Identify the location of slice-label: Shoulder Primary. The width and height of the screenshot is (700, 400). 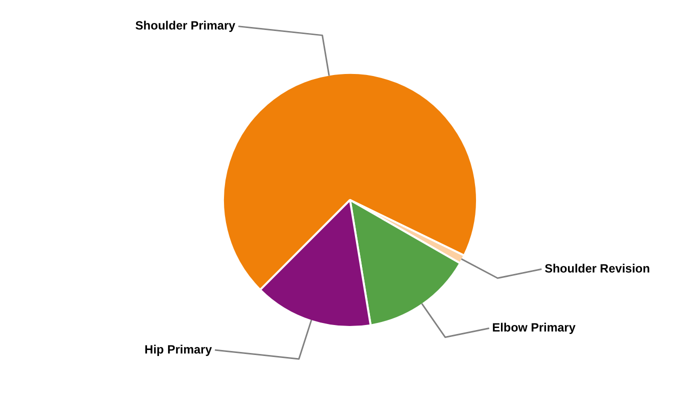
(185, 25).